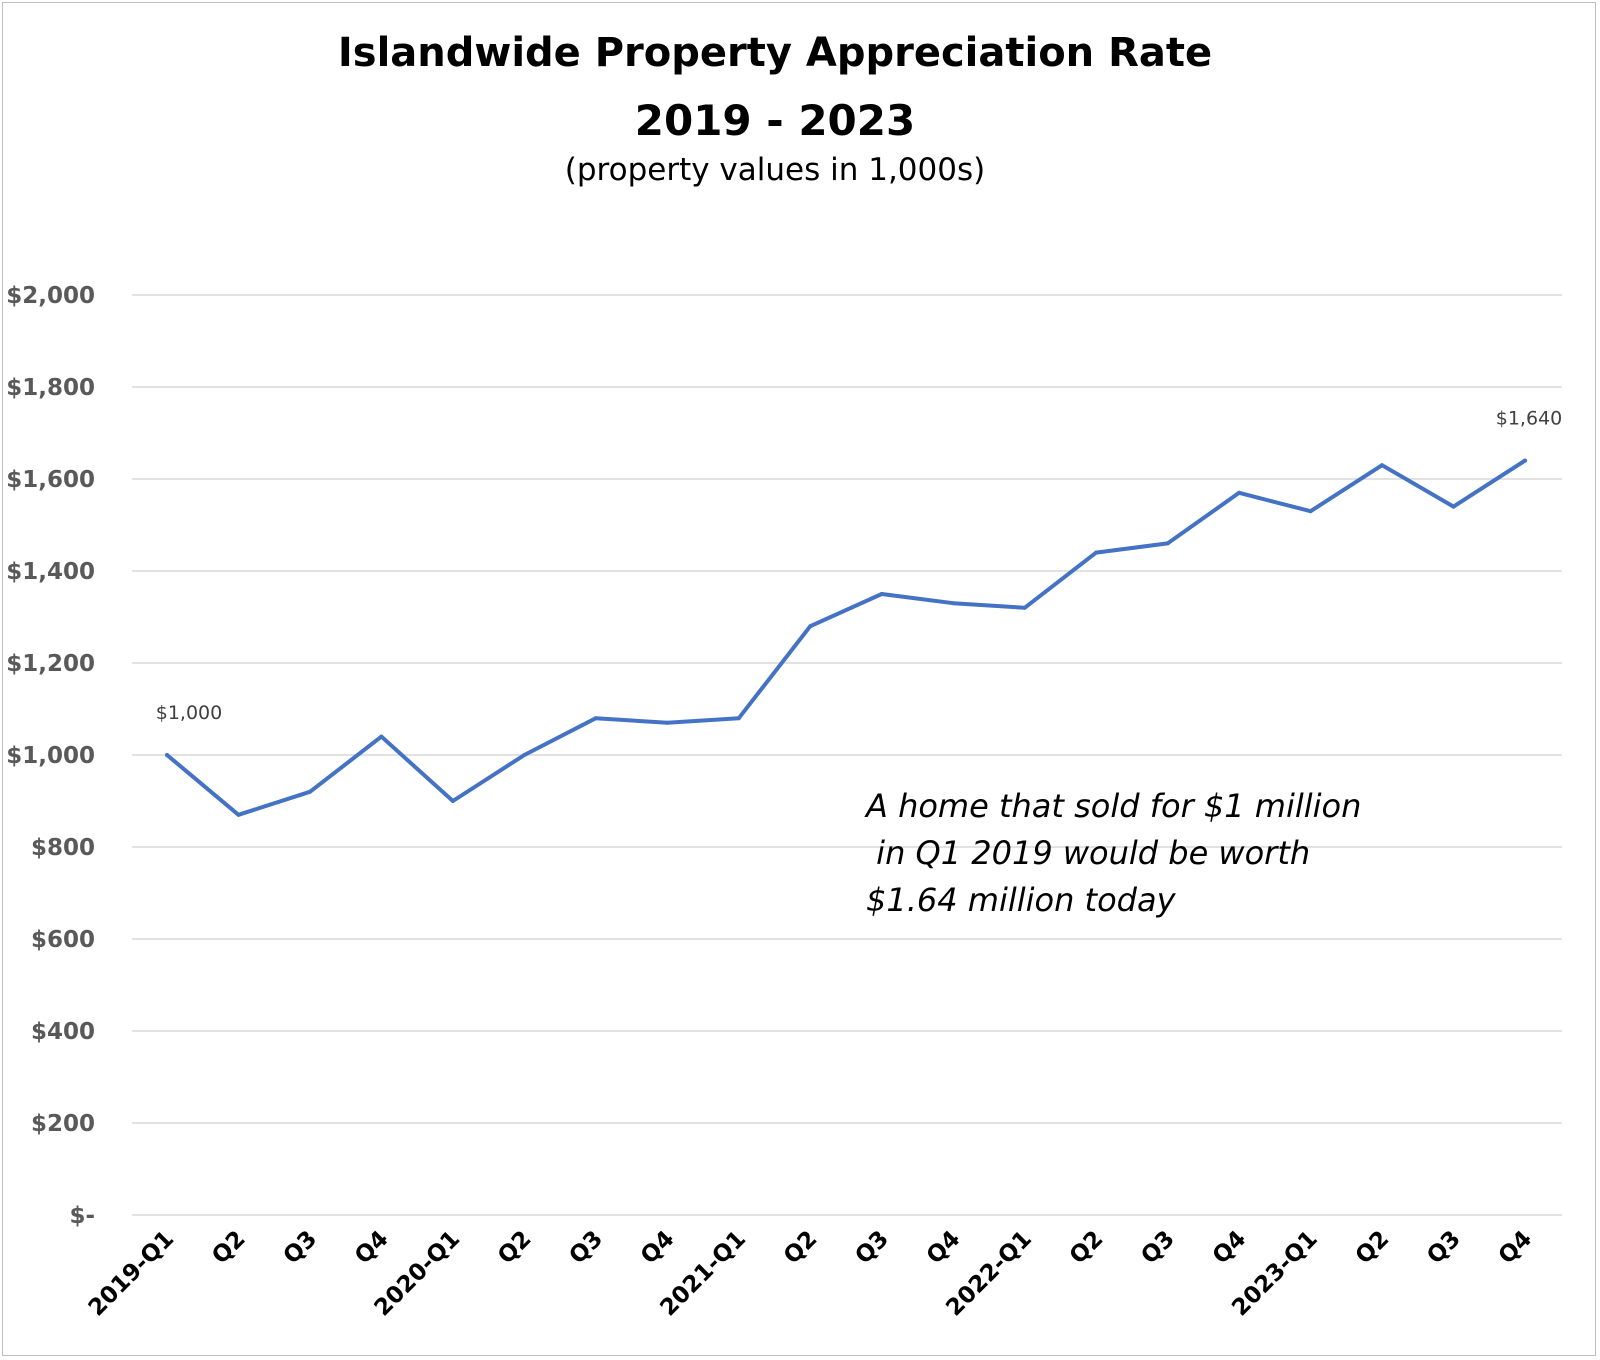  I want to click on y-tick-label: $-, so click(82, 1216).